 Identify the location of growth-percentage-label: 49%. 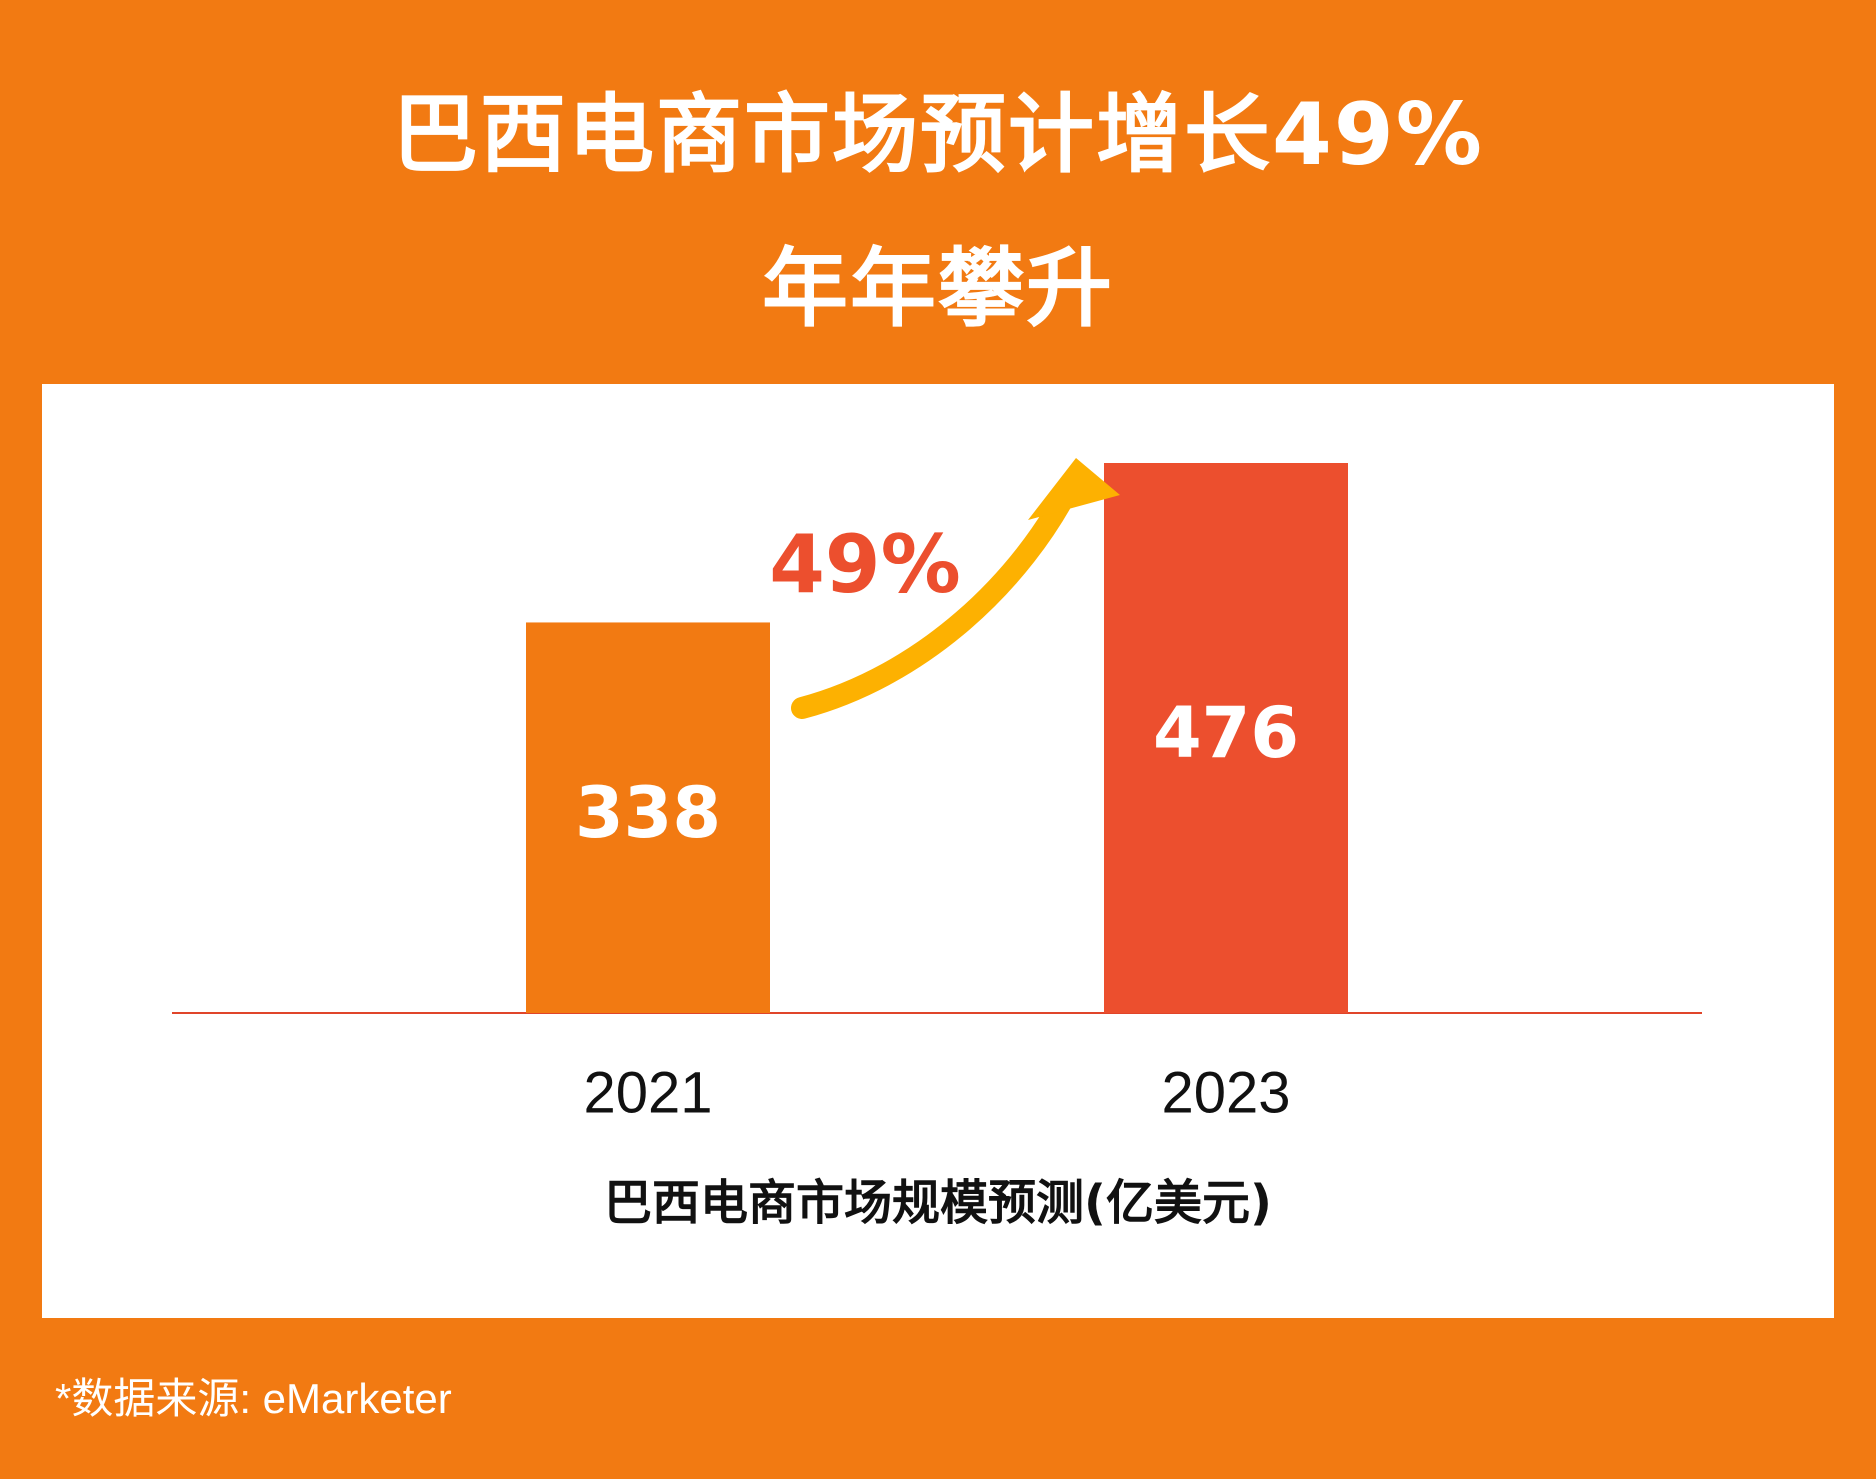
(864, 564).